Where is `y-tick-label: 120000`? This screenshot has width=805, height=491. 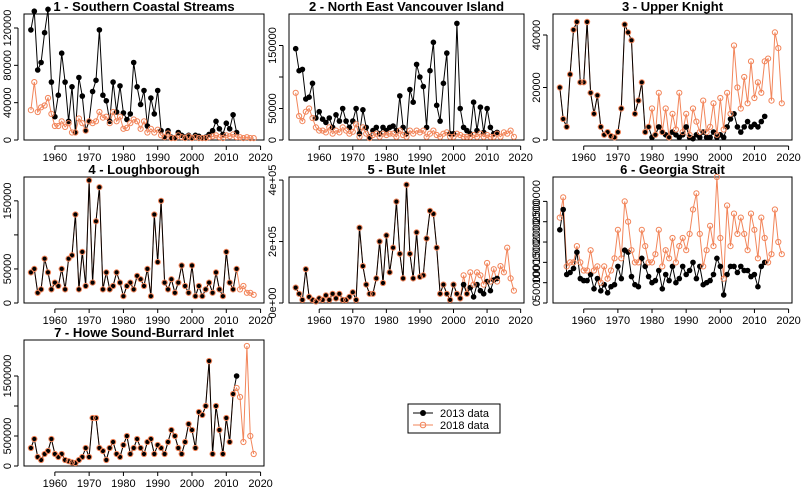
y-tick-label: 120000 is located at coordinates (8, 28).